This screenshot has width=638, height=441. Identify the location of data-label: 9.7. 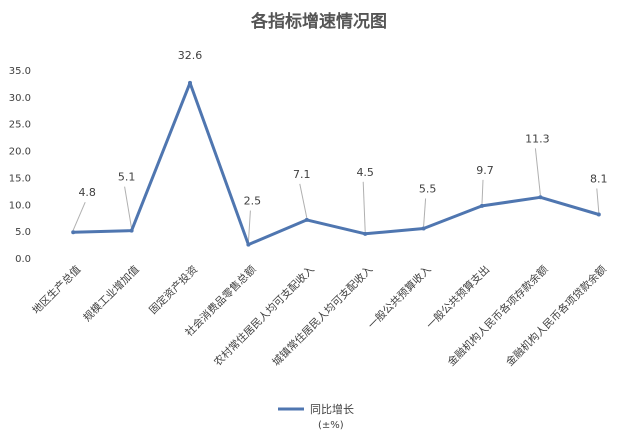
(485, 170).